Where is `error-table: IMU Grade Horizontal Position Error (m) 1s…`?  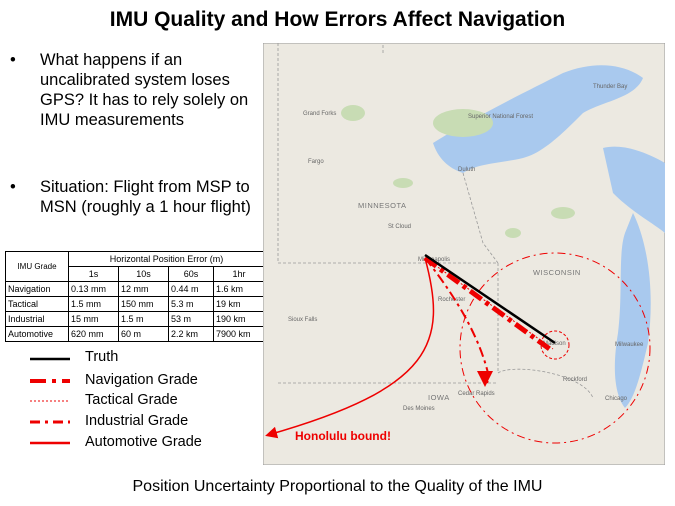
error-table: IMU Grade Horizontal Position Error (m) 1s… is located at coordinates (135, 296).